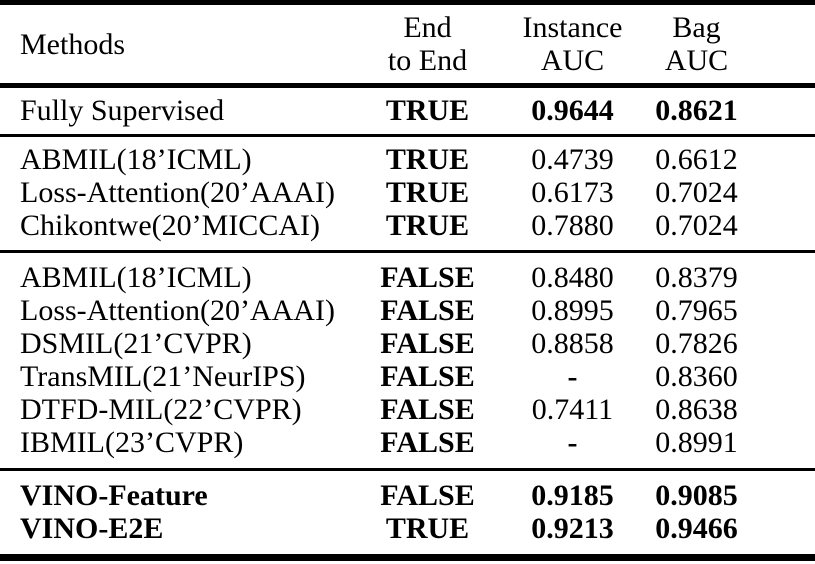 Image resolution: width=815 pixels, height=564 pixels. Describe the element at coordinates (696, 27) in the screenshot. I see `header-line: Bag` at that location.